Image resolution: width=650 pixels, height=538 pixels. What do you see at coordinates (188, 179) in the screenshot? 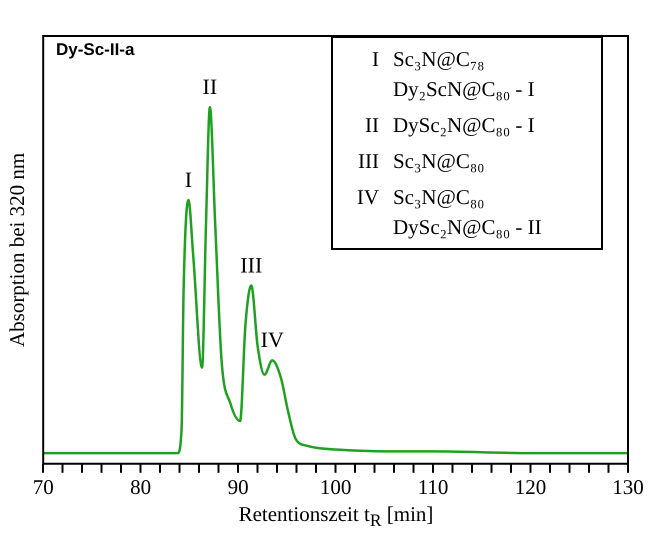
I see `annotation: I` at bounding box center [188, 179].